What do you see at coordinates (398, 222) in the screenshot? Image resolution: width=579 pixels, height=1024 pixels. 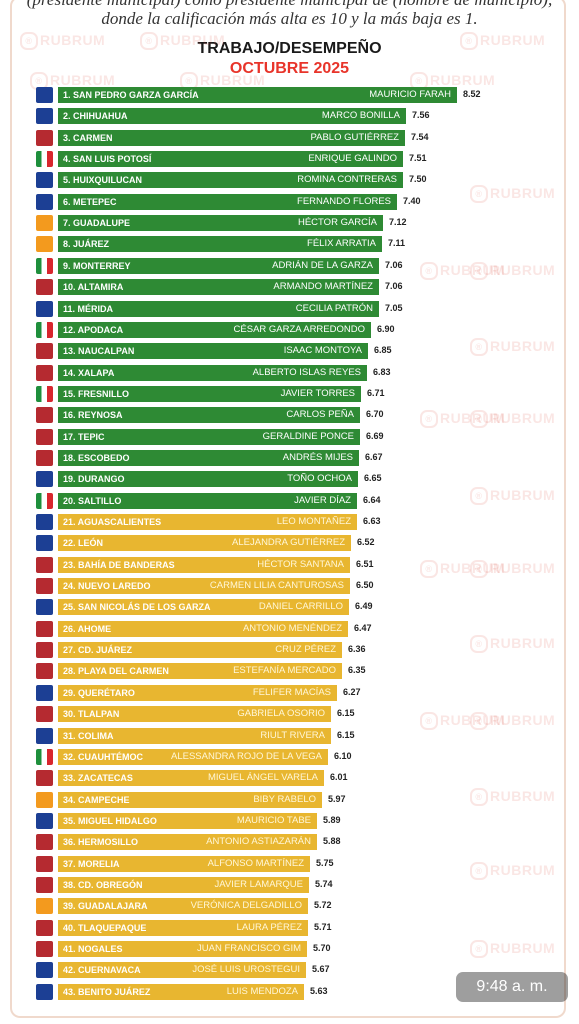 I see `score-value: 7.12` at bounding box center [398, 222].